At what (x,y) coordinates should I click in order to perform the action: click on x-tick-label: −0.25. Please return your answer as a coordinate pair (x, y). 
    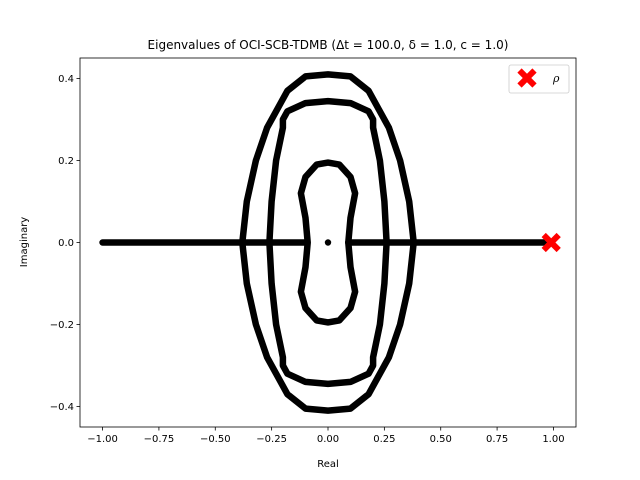
    Looking at the image, I should click on (271, 439).